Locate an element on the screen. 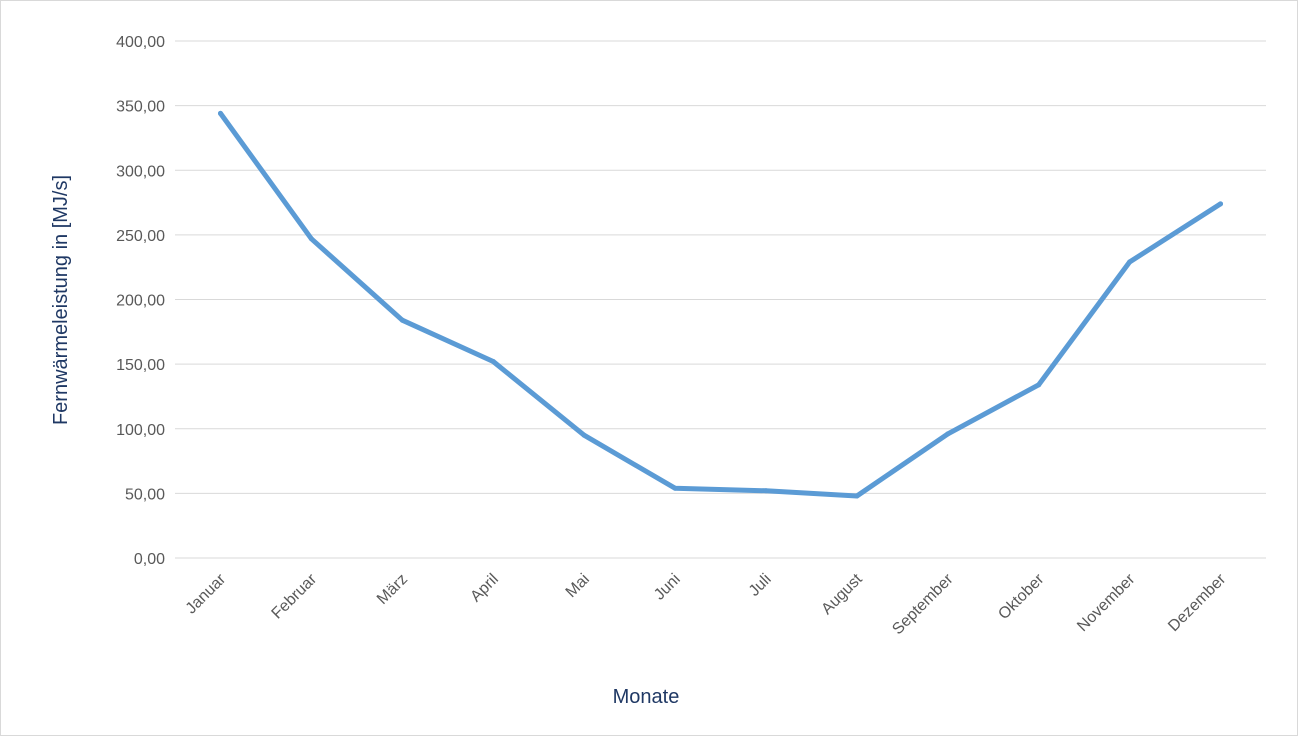 This screenshot has width=1298, height=736. x-axis-title: Monate is located at coordinates (646, 697).